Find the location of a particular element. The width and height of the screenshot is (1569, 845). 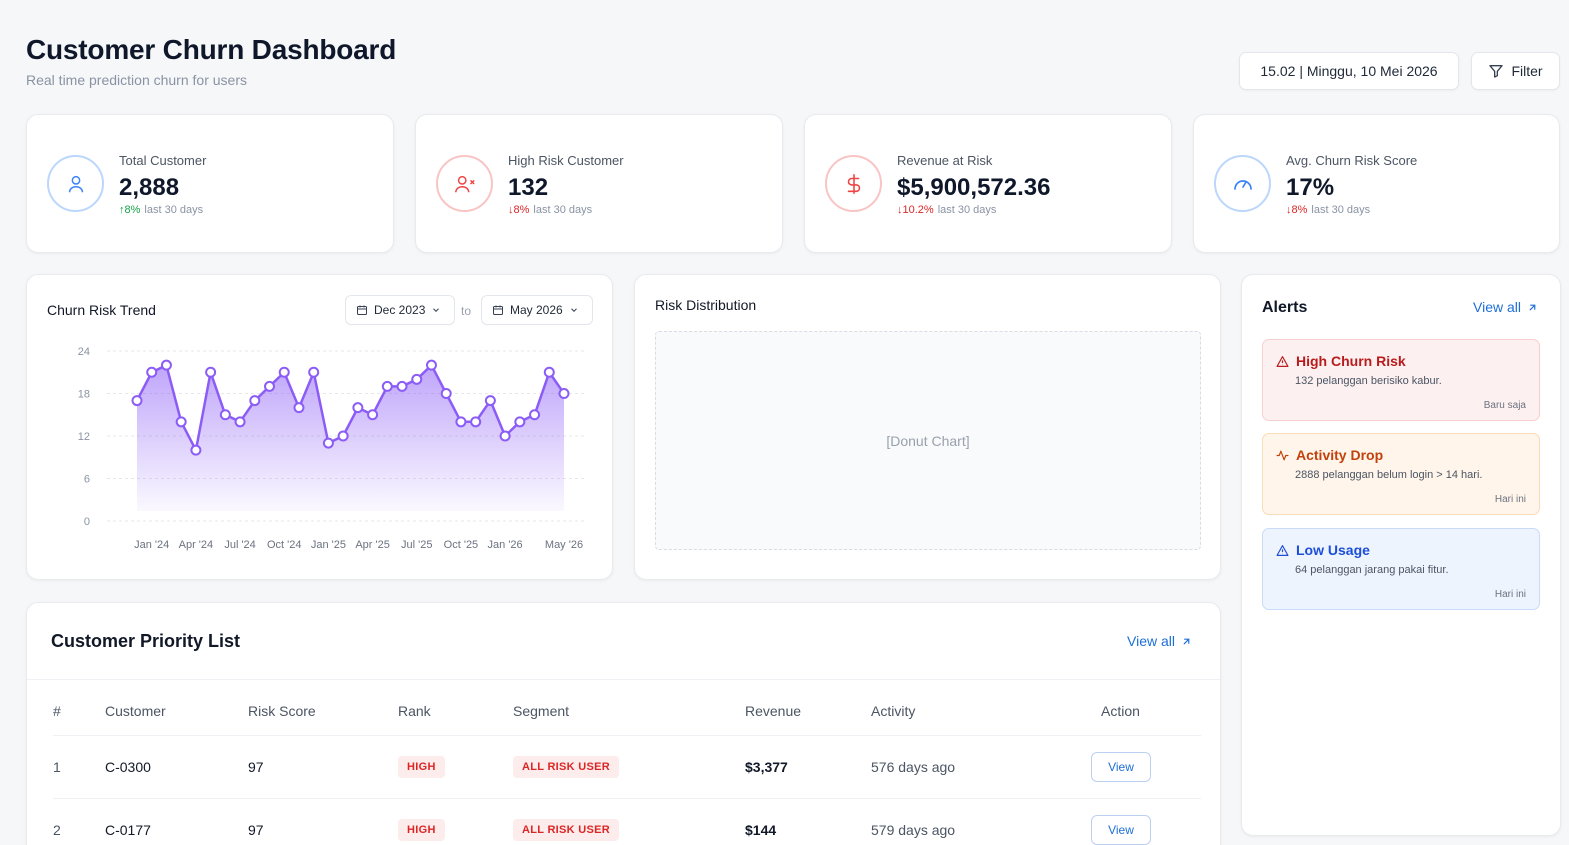

to-label: to is located at coordinates (466, 311).